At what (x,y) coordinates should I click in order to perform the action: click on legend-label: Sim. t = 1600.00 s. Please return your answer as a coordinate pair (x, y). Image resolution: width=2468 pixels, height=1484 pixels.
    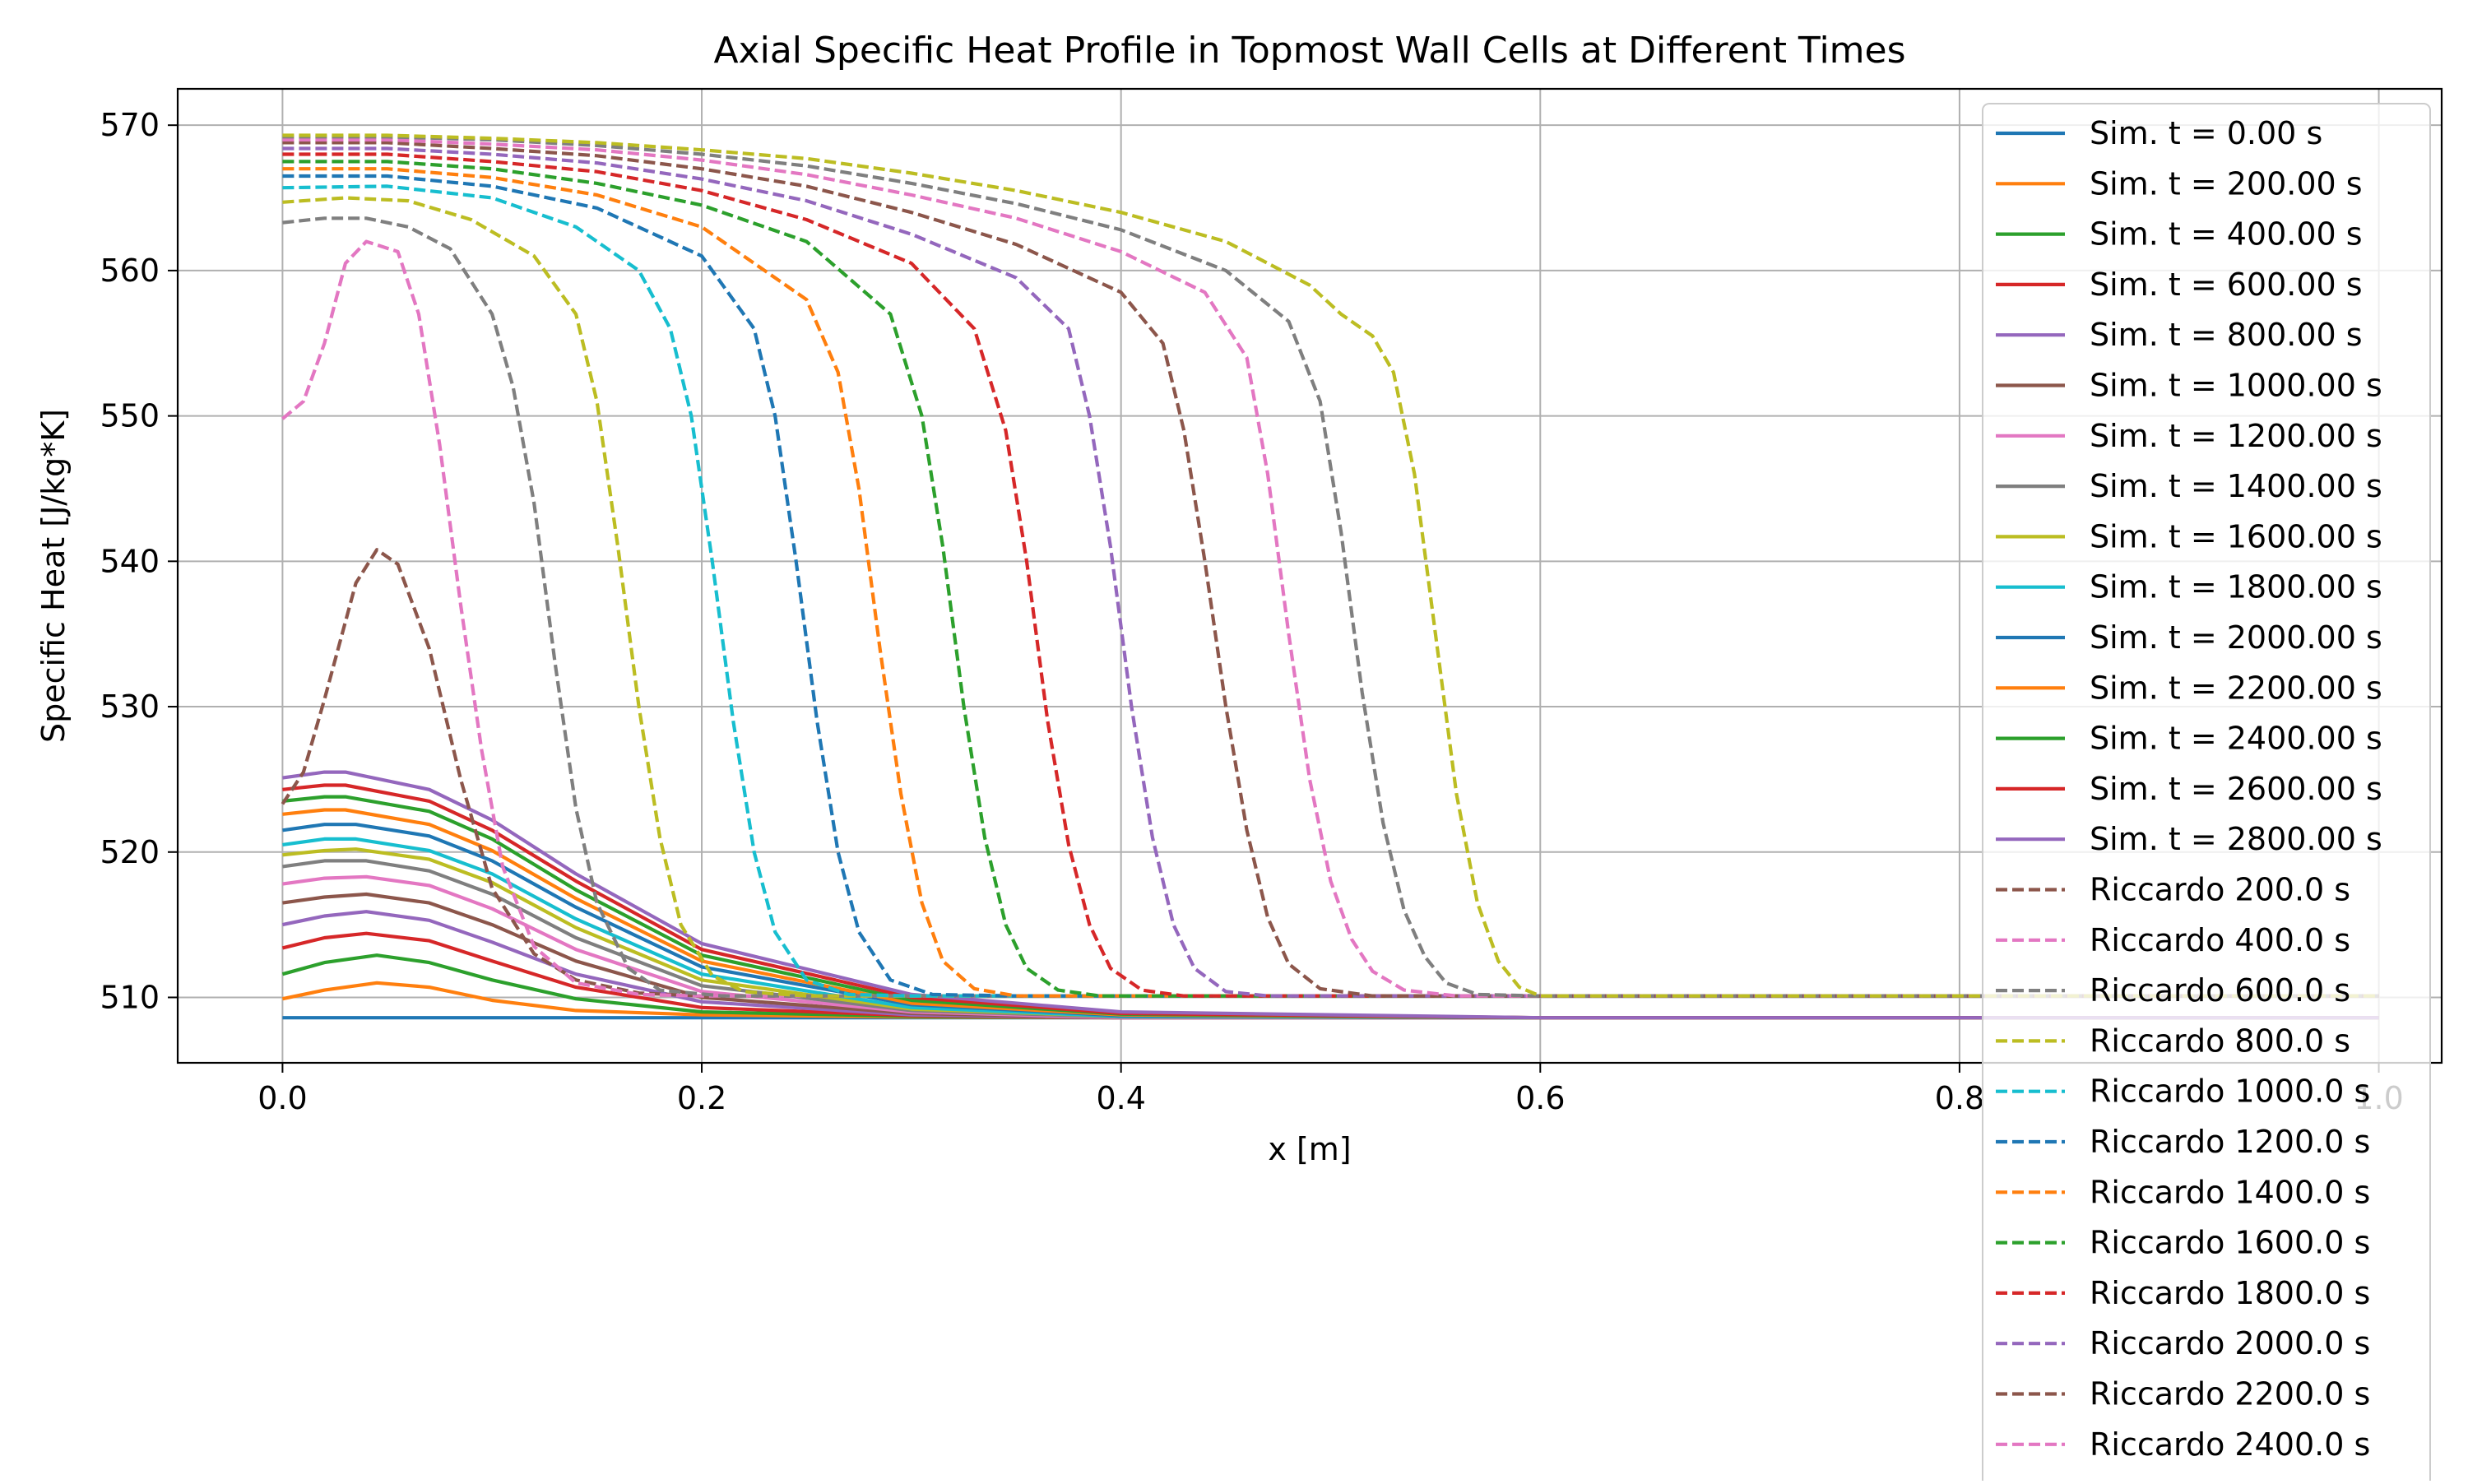
    Looking at the image, I should click on (2236, 536).